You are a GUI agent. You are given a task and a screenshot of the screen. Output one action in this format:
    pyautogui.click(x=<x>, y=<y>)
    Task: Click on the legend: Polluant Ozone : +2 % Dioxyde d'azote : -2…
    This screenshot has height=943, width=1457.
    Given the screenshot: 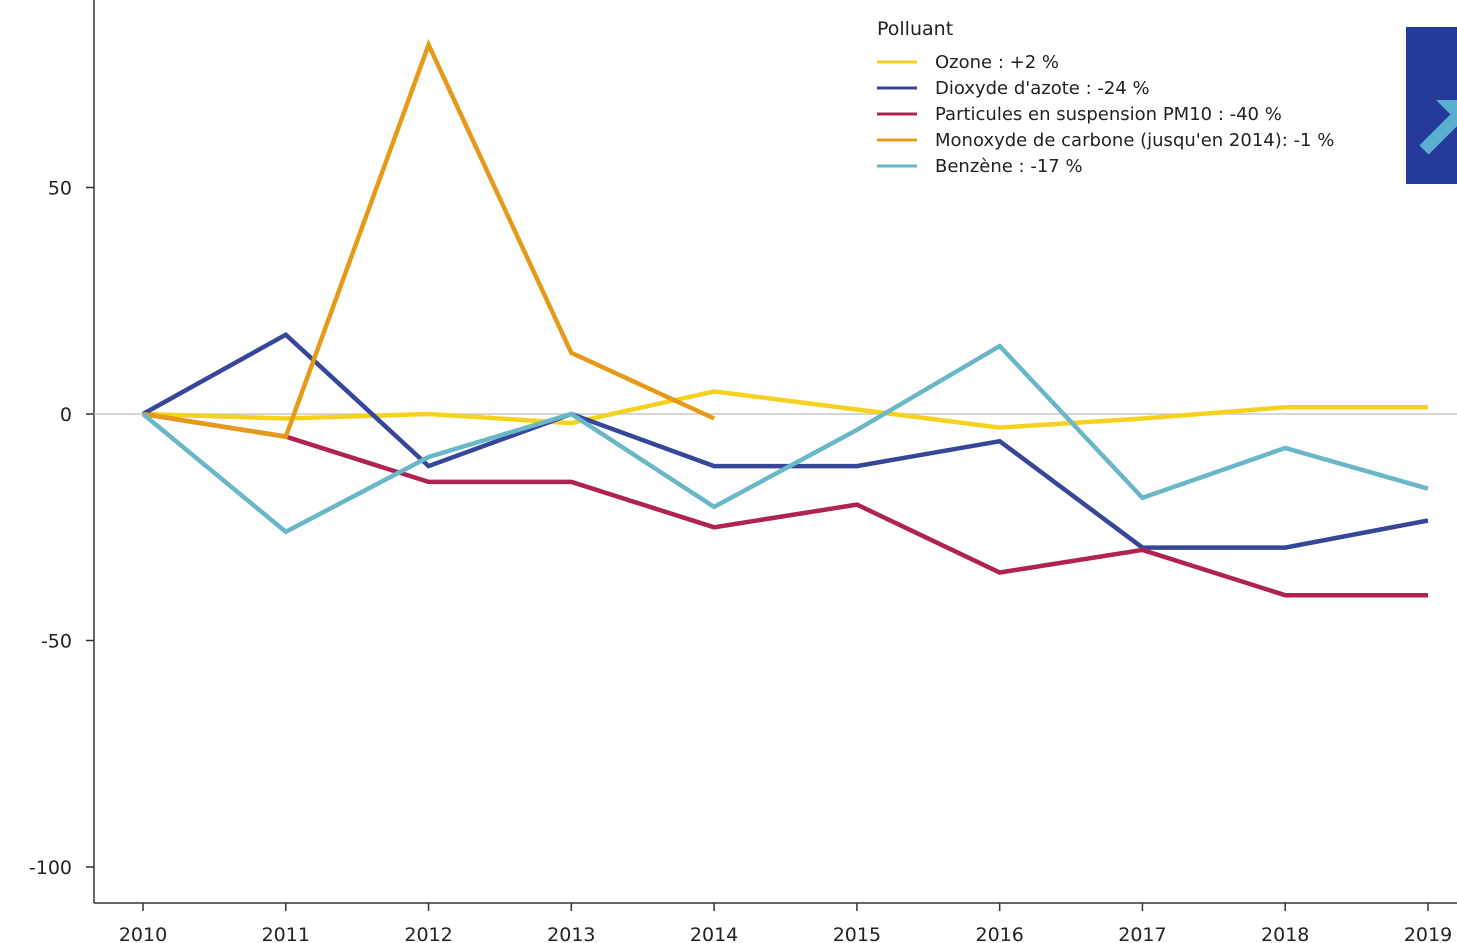 What is the action you would take?
    pyautogui.click(x=1105, y=97)
    